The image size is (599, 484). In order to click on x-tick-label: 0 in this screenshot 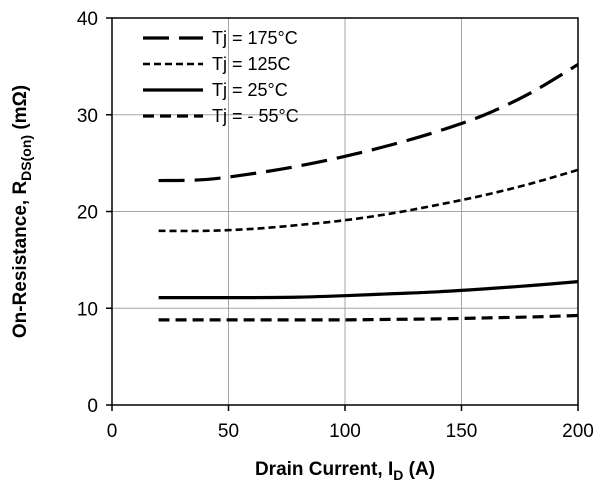, I will do `click(112, 431)`.